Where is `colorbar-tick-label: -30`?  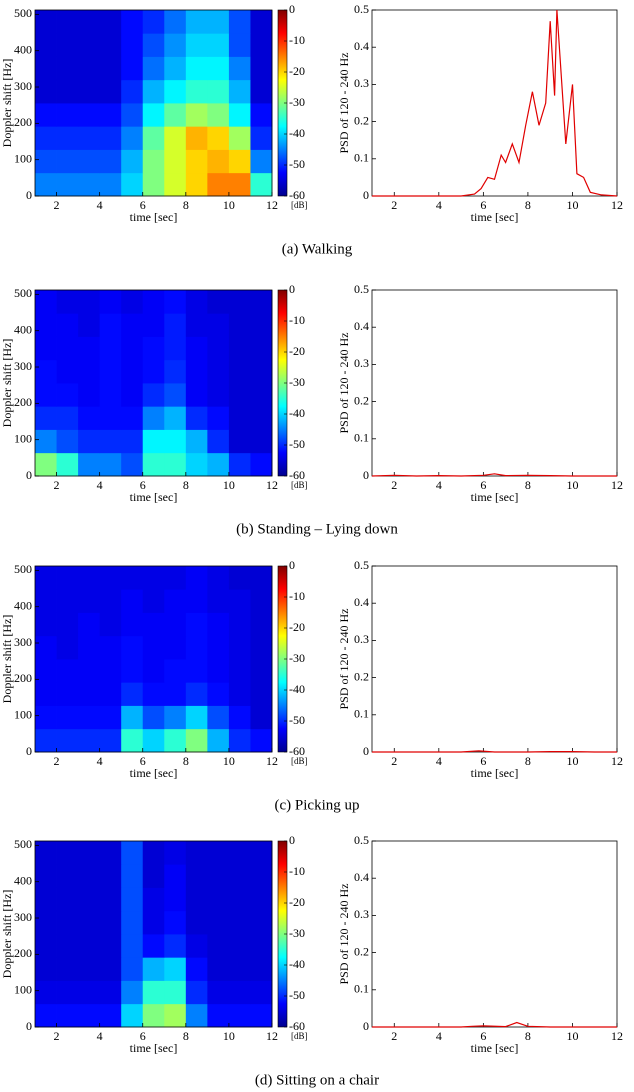
colorbar-tick-label: -30 is located at coordinates (297, 933).